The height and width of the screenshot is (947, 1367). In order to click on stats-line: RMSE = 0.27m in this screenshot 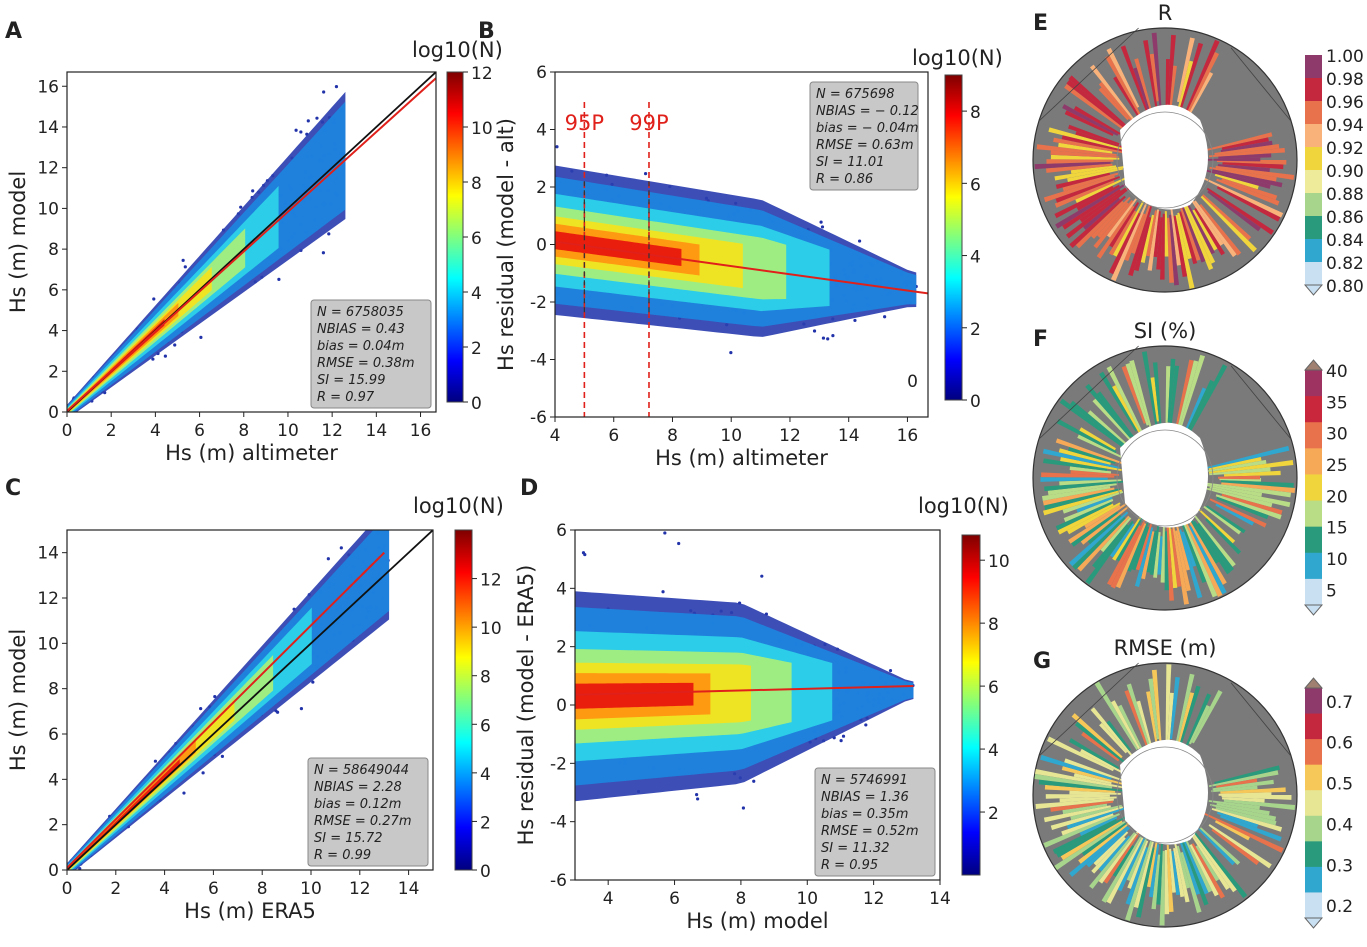, I will do `click(362, 821)`.